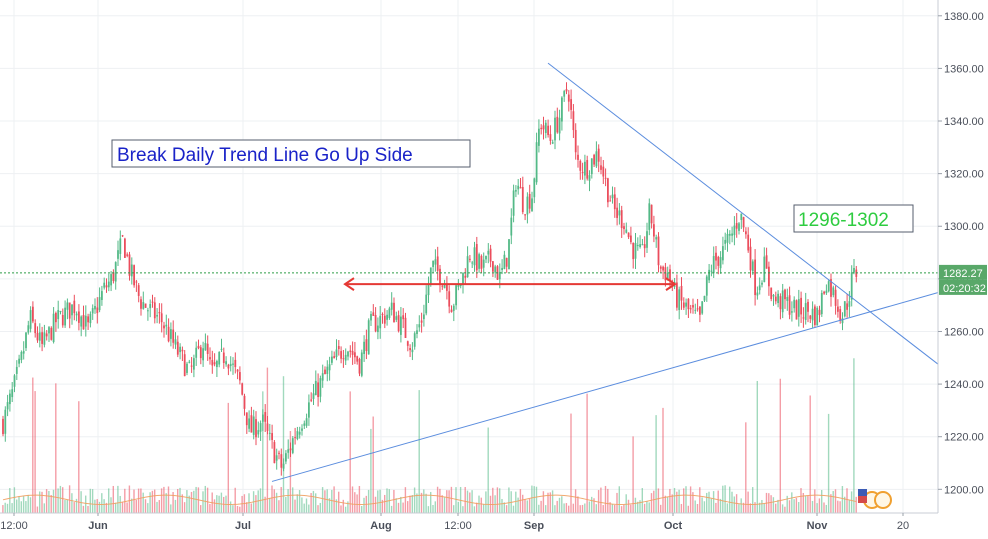 The image size is (988, 539). What do you see at coordinates (964, 289) in the screenshot?
I see `countdown-label: 02:20:32` at bounding box center [964, 289].